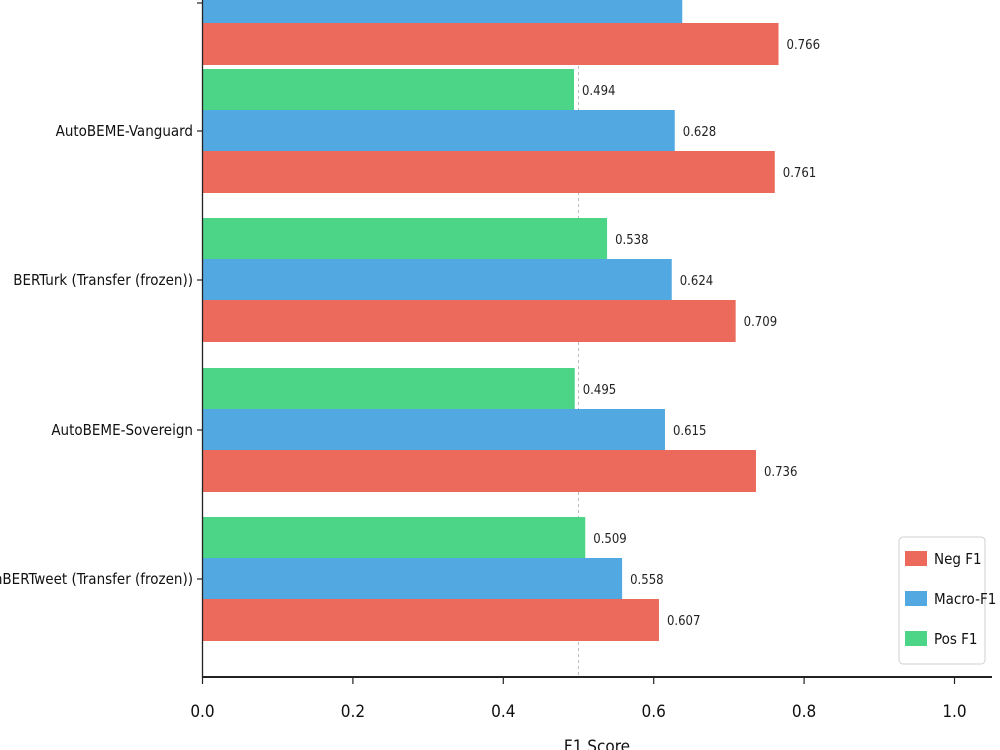 This screenshot has height=750, width=1000. What do you see at coordinates (954, 712) in the screenshot?
I see `x-tick-label: 1.0` at bounding box center [954, 712].